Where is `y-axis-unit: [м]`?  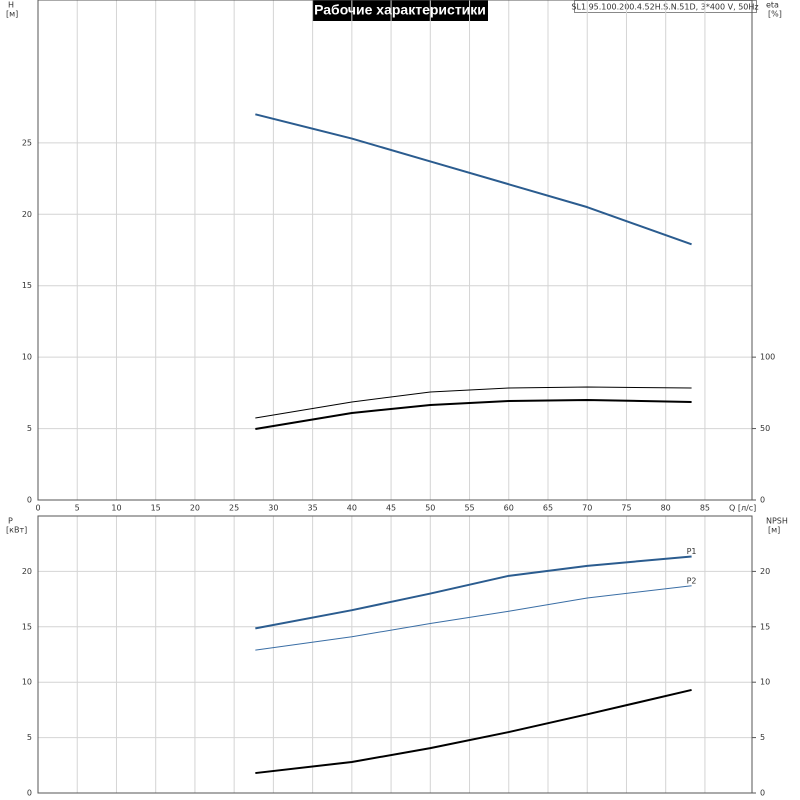
y-axis-unit: [м] is located at coordinates (12, 14).